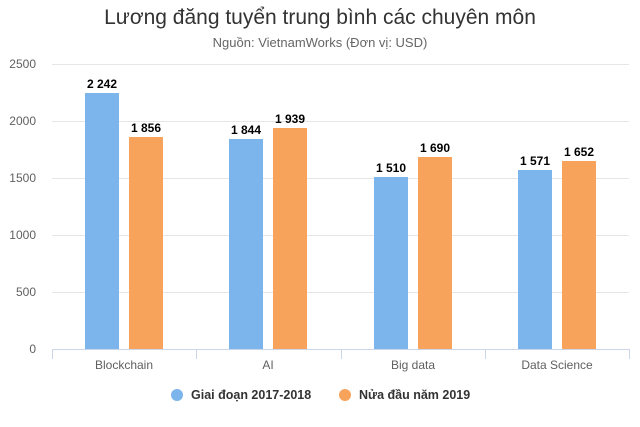 The width and height of the screenshot is (640, 427). I want to click on bar-blockchain-2017-2018, so click(102, 221).